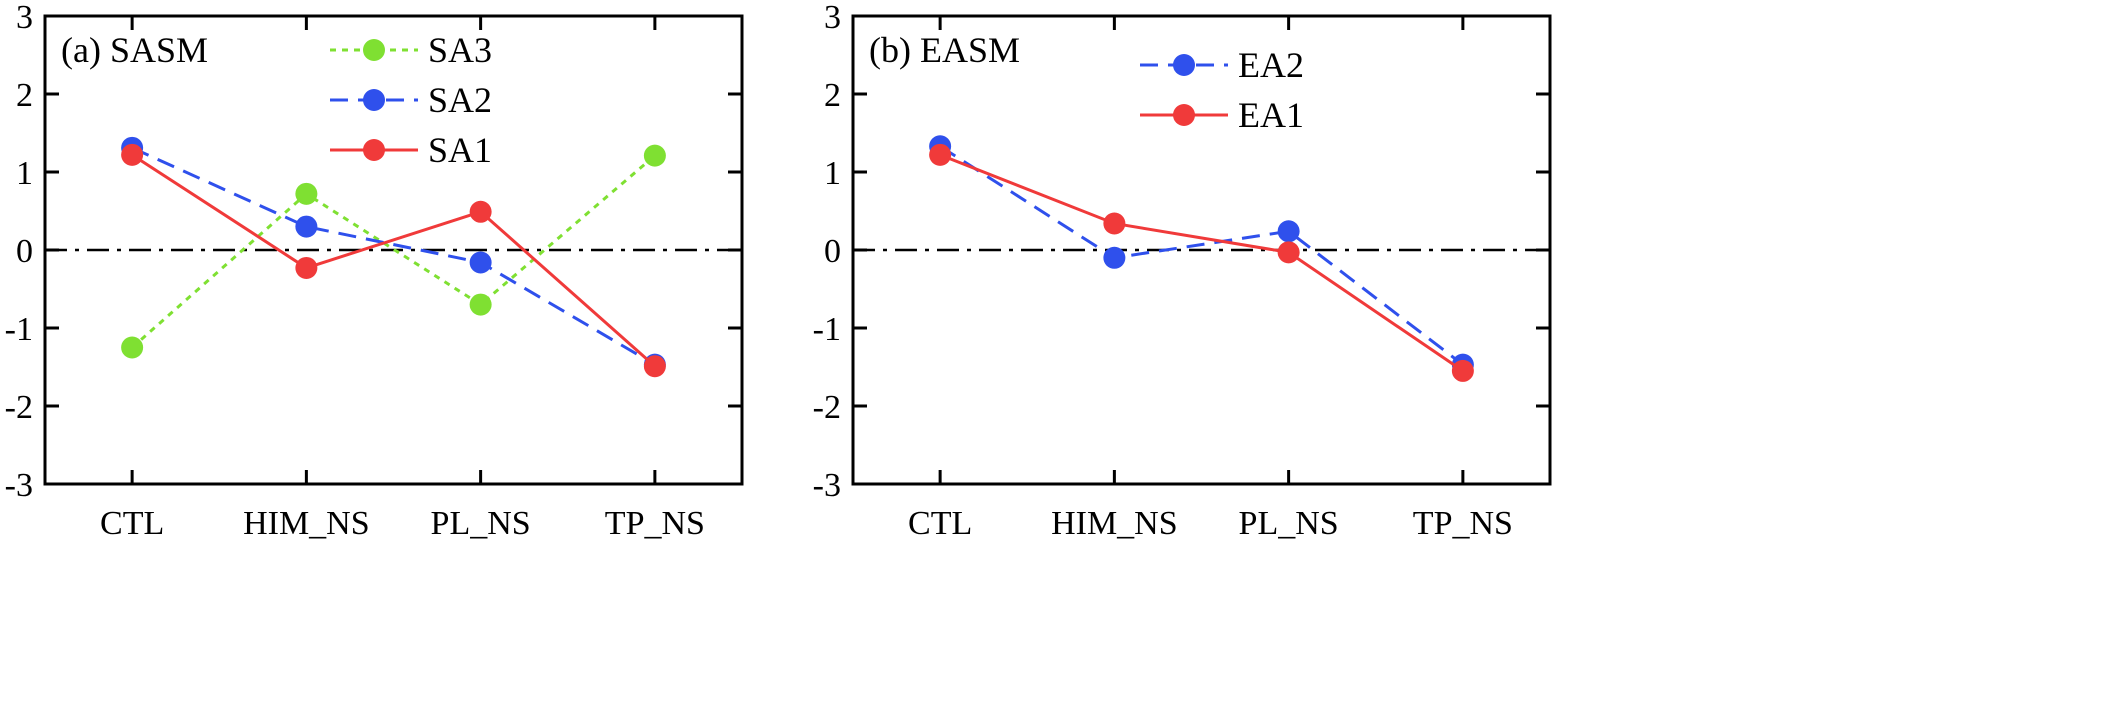 This screenshot has height=725, width=2111. I want to click on series-line-sa2, so click(393, 256).